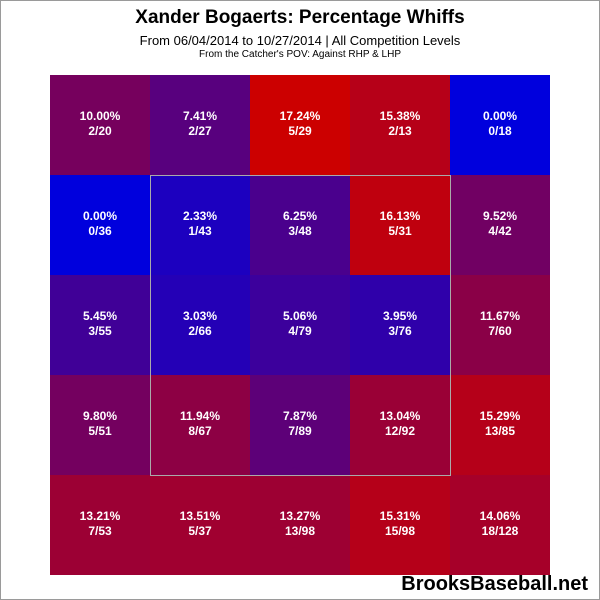 The image size is (600, 600). Describe the element at coordinates (200, 231) in the screenshot. I see `zone-cell-count-label: 1/43` at that location.